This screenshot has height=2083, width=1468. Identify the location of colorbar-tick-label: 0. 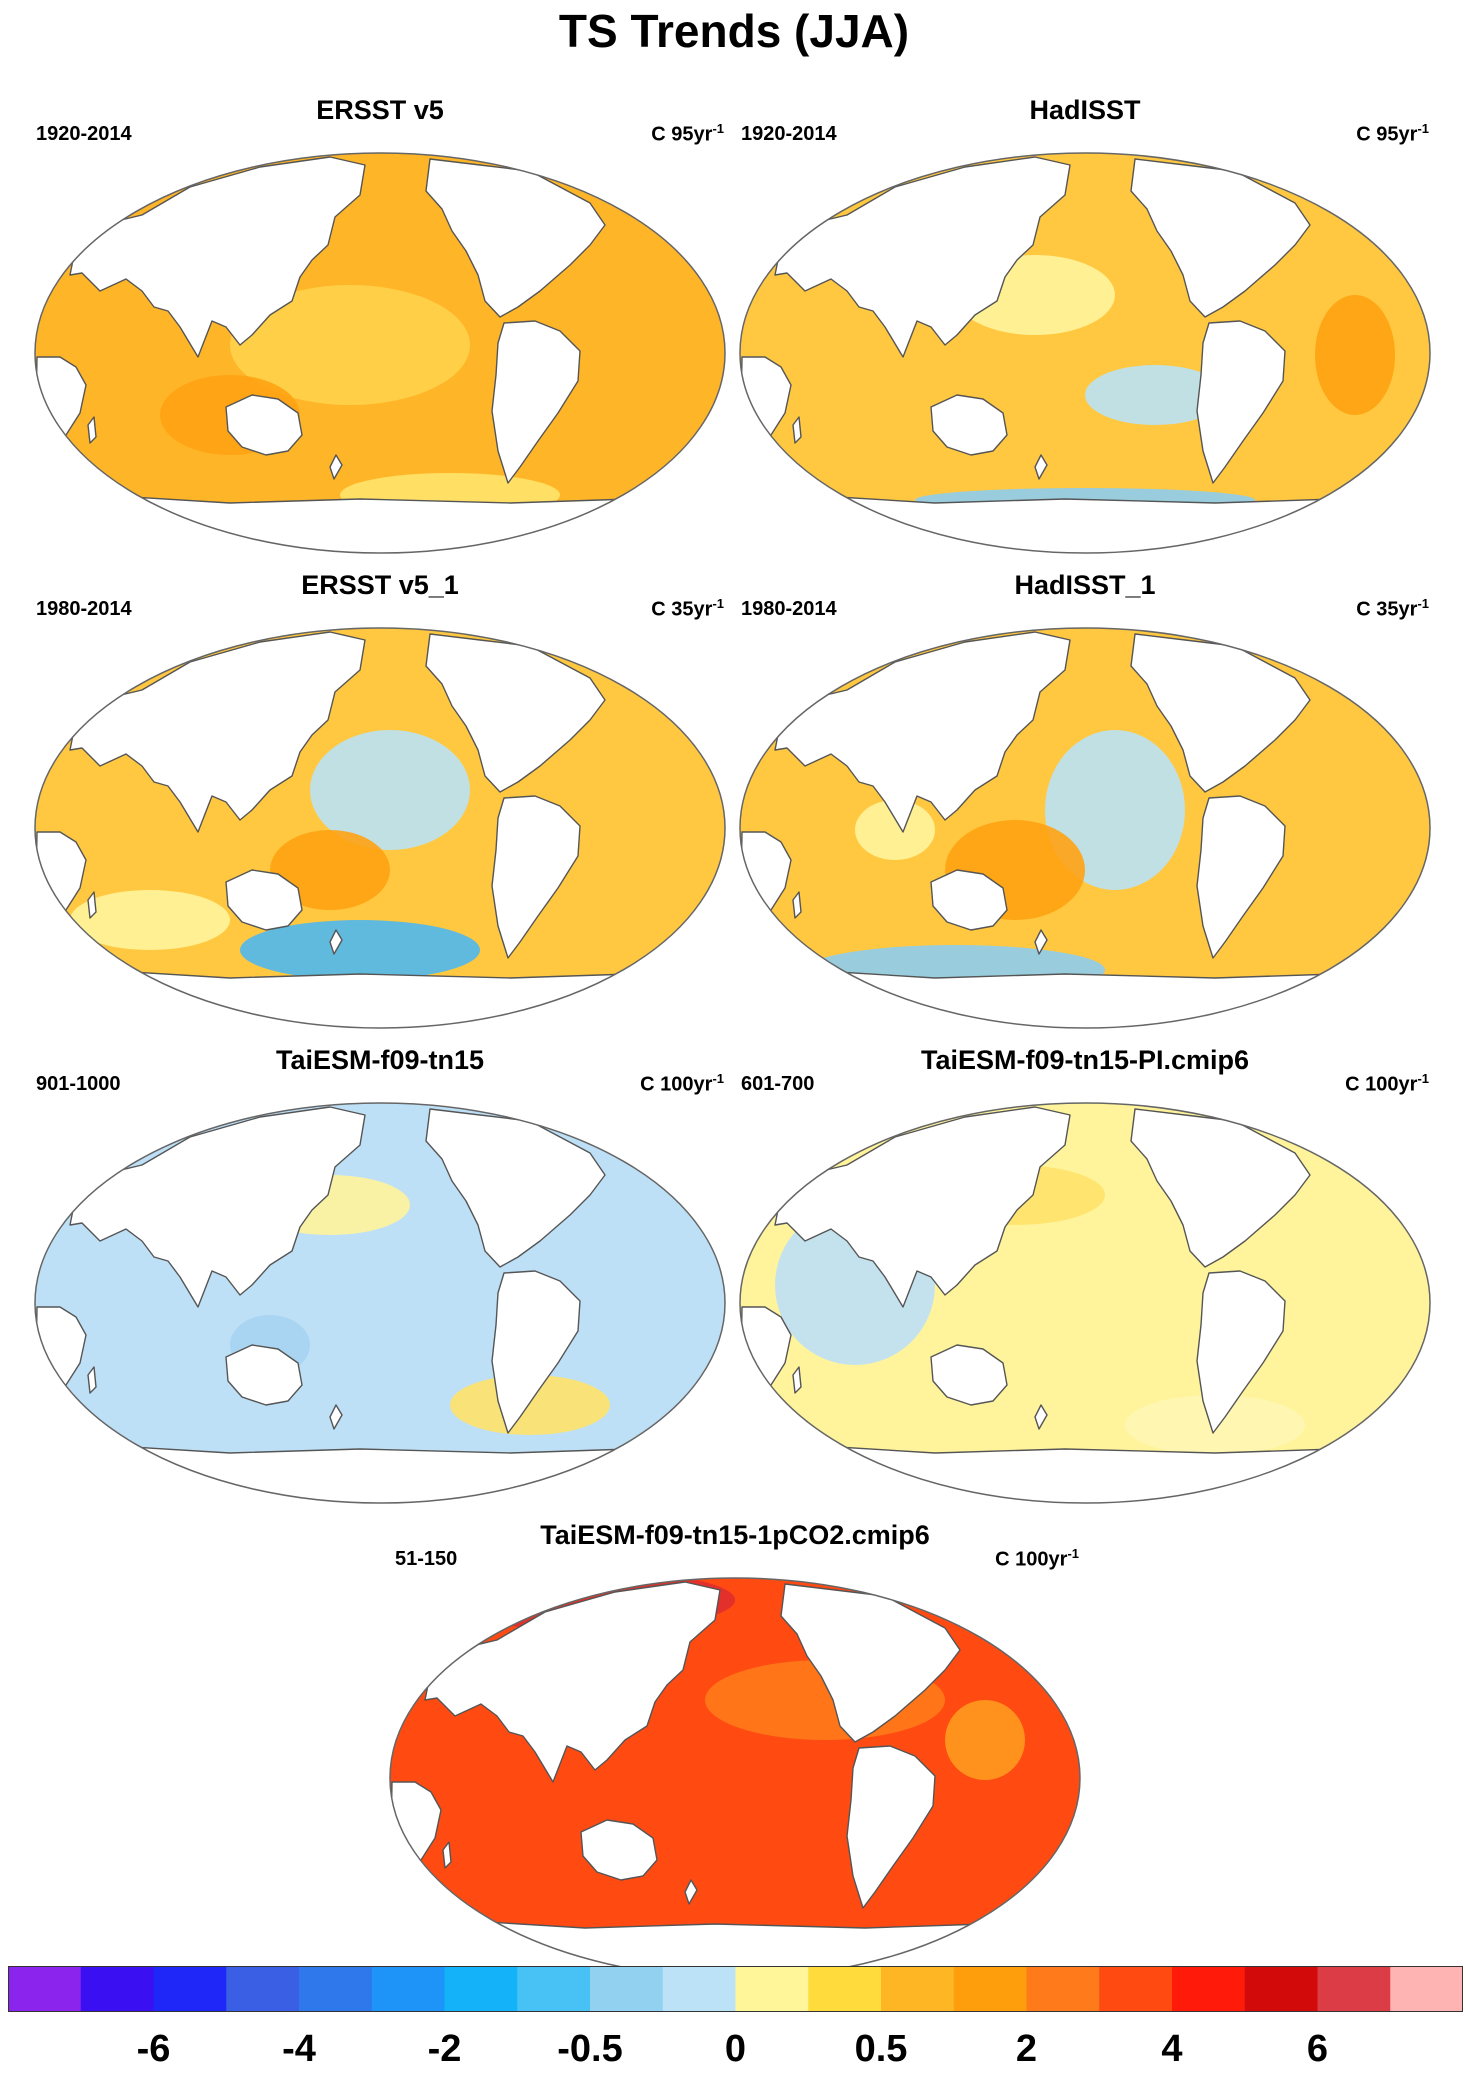
(735, 2049).